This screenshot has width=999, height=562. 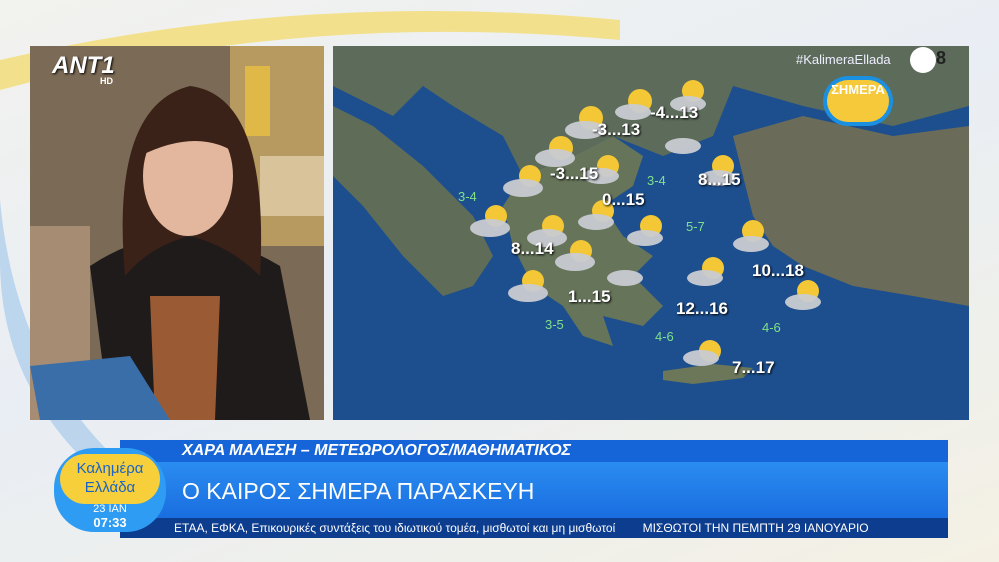 What do you see at coordinates (110, 509) in the screenshot?
I see `date: 23 ΙΑΝ` at bounding box center [110, 509].